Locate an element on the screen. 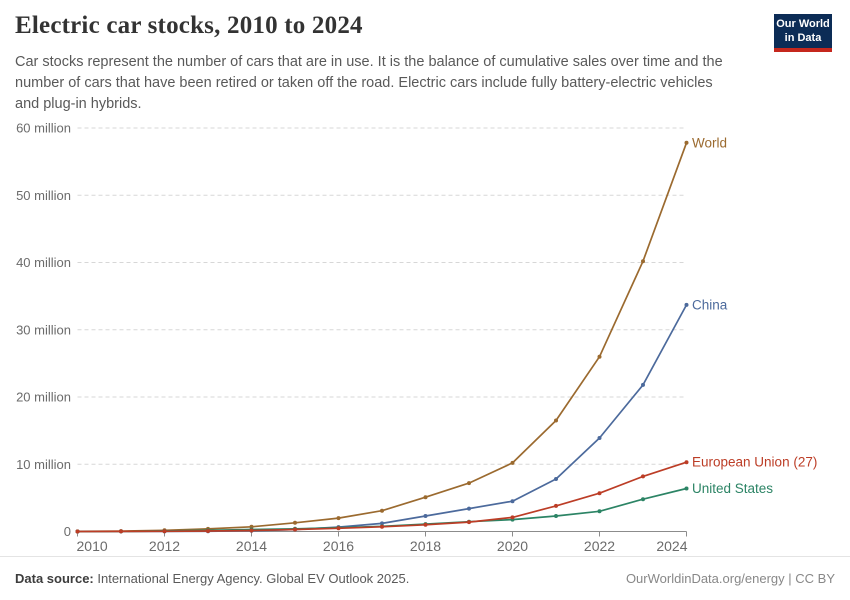 This screenshot has width=850, height=600. y-tick-label: 0 is located at coordinates (67, 531).